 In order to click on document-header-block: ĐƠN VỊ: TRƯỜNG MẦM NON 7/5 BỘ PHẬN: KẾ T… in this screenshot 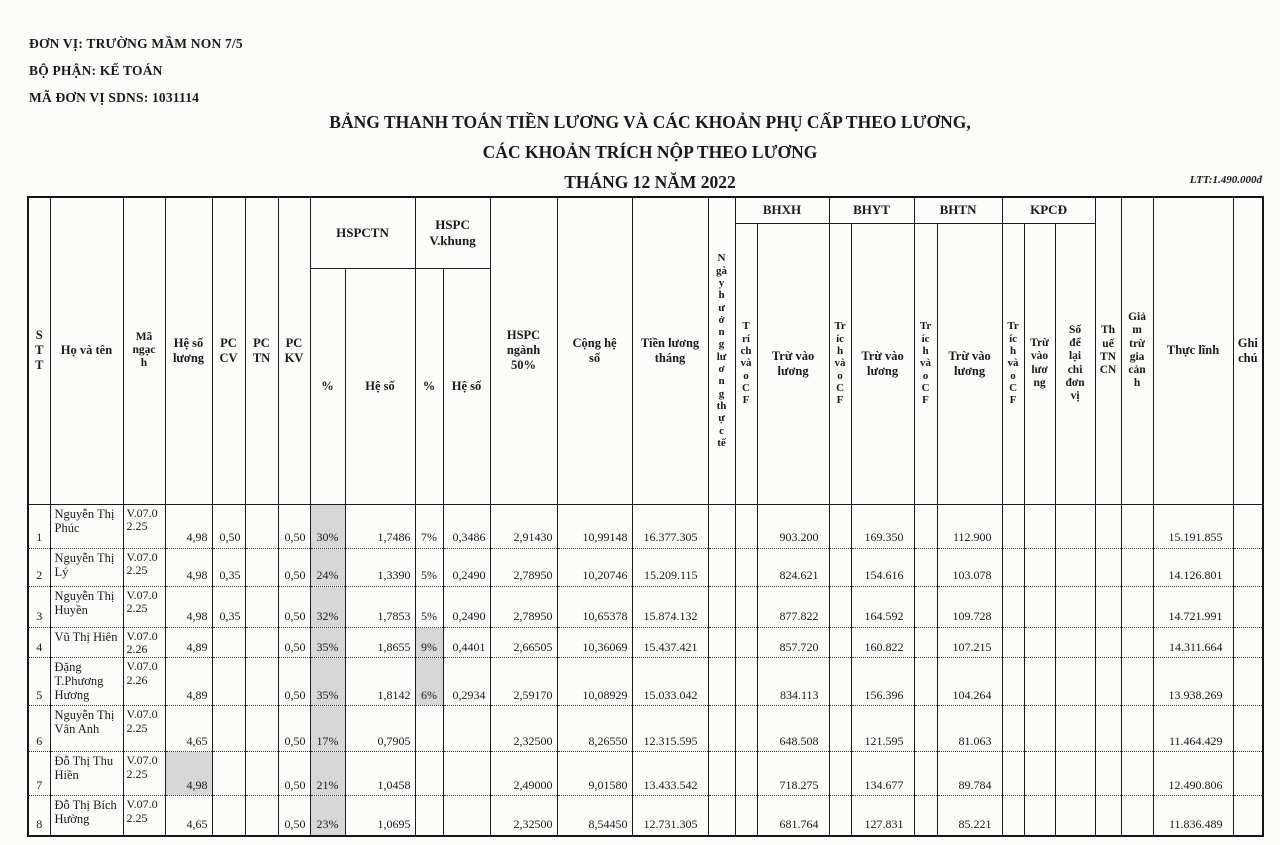, I will do `click(136, 70)`.